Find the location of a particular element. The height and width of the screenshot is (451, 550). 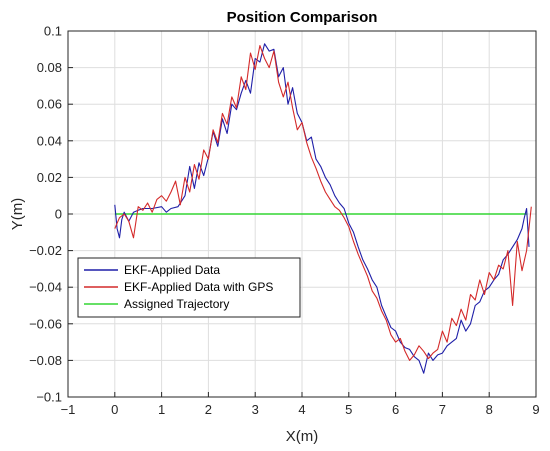

y-tick-label: −0.1 is located at coordinates (49, 397).